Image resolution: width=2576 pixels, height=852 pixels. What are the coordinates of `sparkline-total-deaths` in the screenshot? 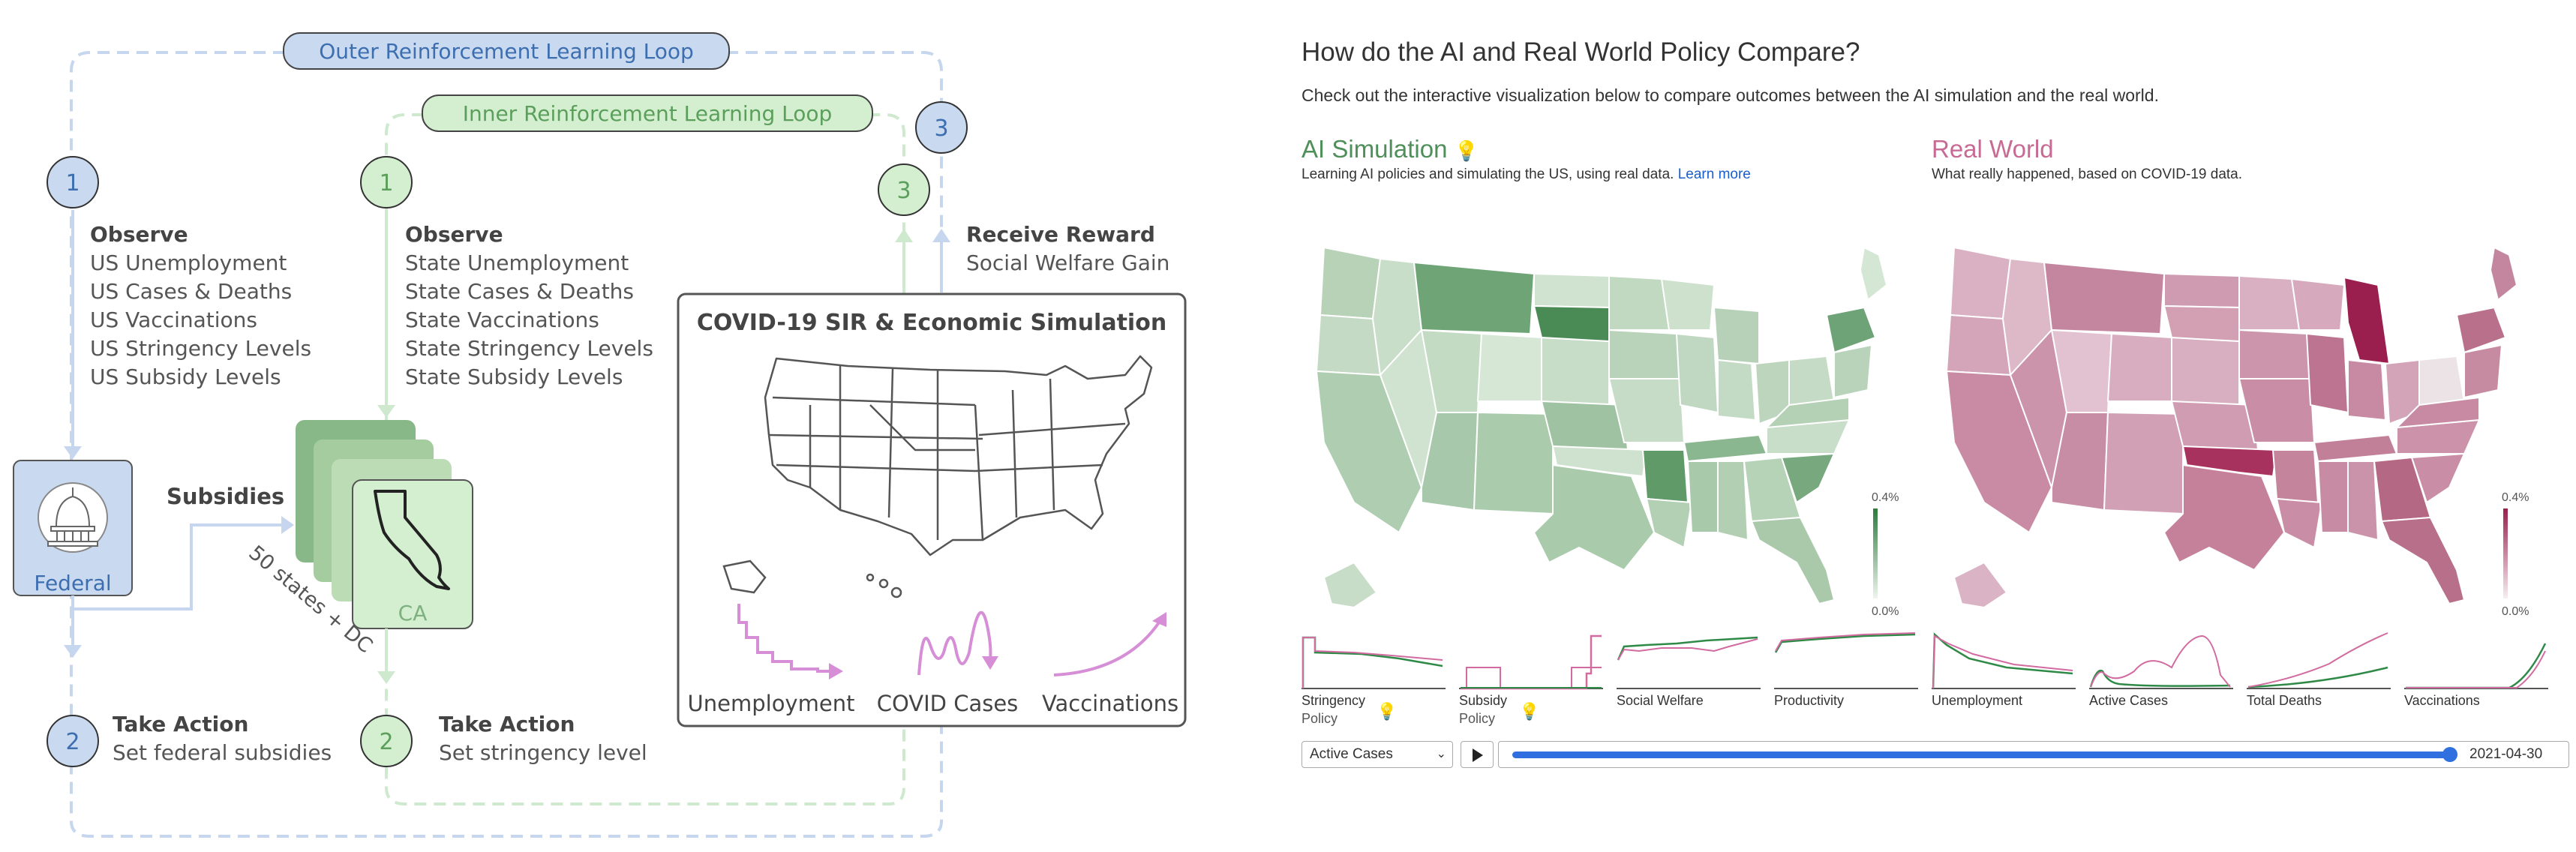 It's located at (2319, 660).